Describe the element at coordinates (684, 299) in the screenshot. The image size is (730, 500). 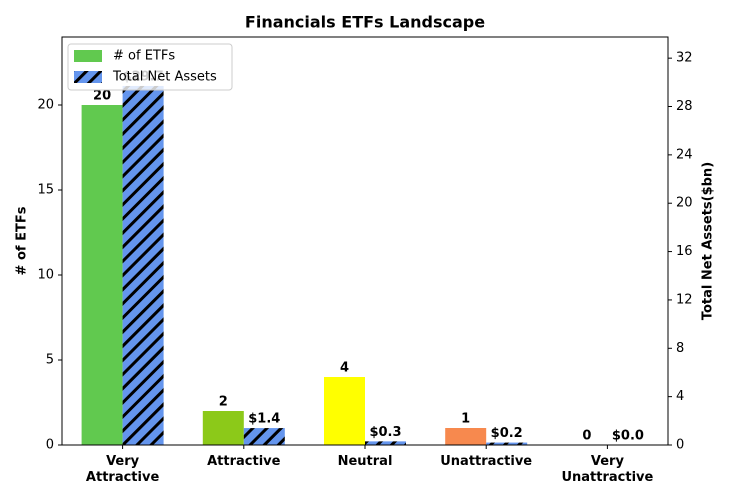
I see `y2-tick-label: 12` at that location.